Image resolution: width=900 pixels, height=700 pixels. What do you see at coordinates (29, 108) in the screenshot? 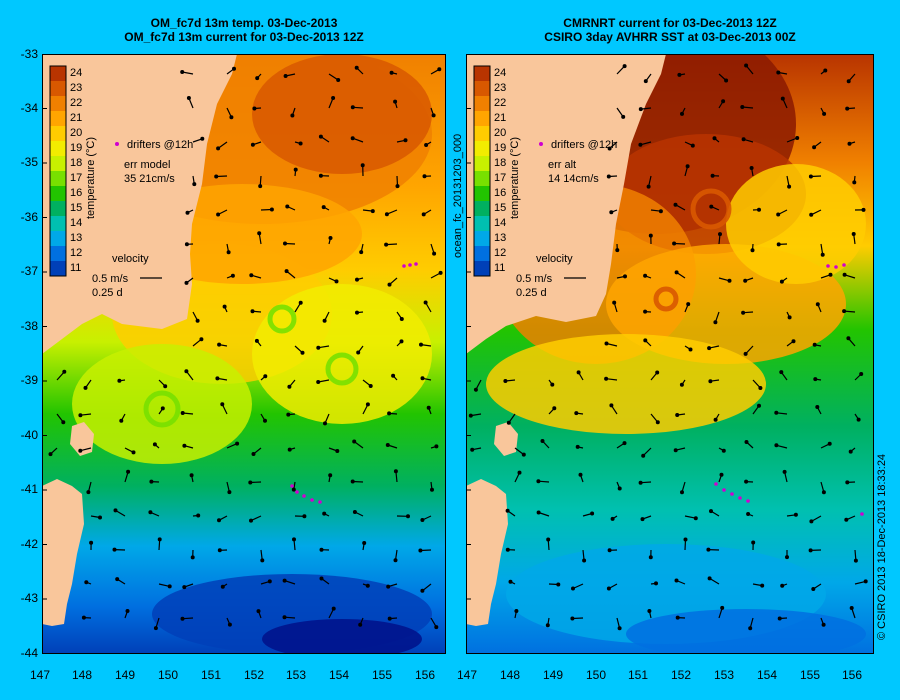
I see `lat-label: -34` at bounding box center [29, 108].